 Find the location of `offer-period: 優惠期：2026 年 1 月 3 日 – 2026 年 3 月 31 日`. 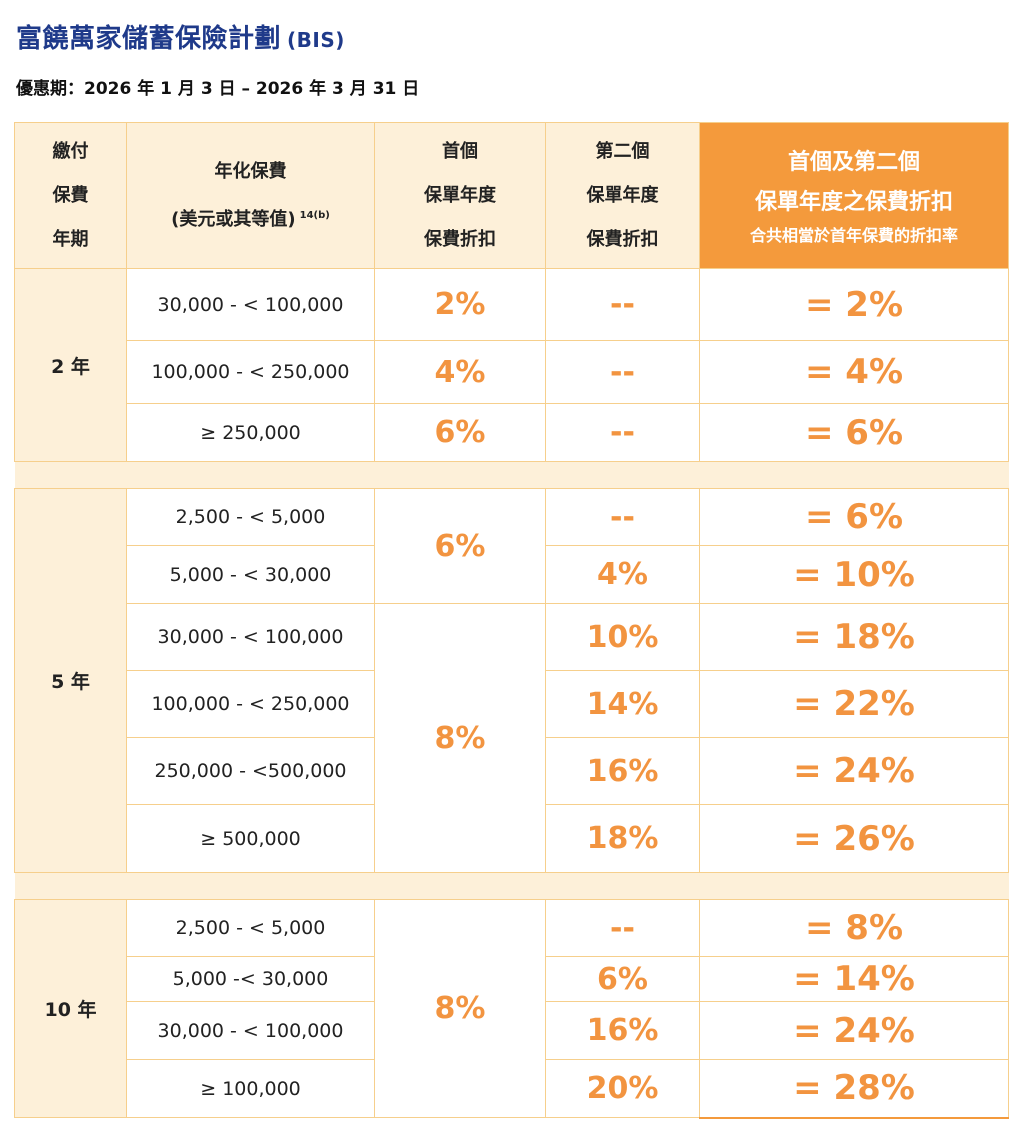

offer-period: 優惠期：2026 年 1 月 3 日 – 2026 年 3 月 31 日 is located at coordinates (218, 89).